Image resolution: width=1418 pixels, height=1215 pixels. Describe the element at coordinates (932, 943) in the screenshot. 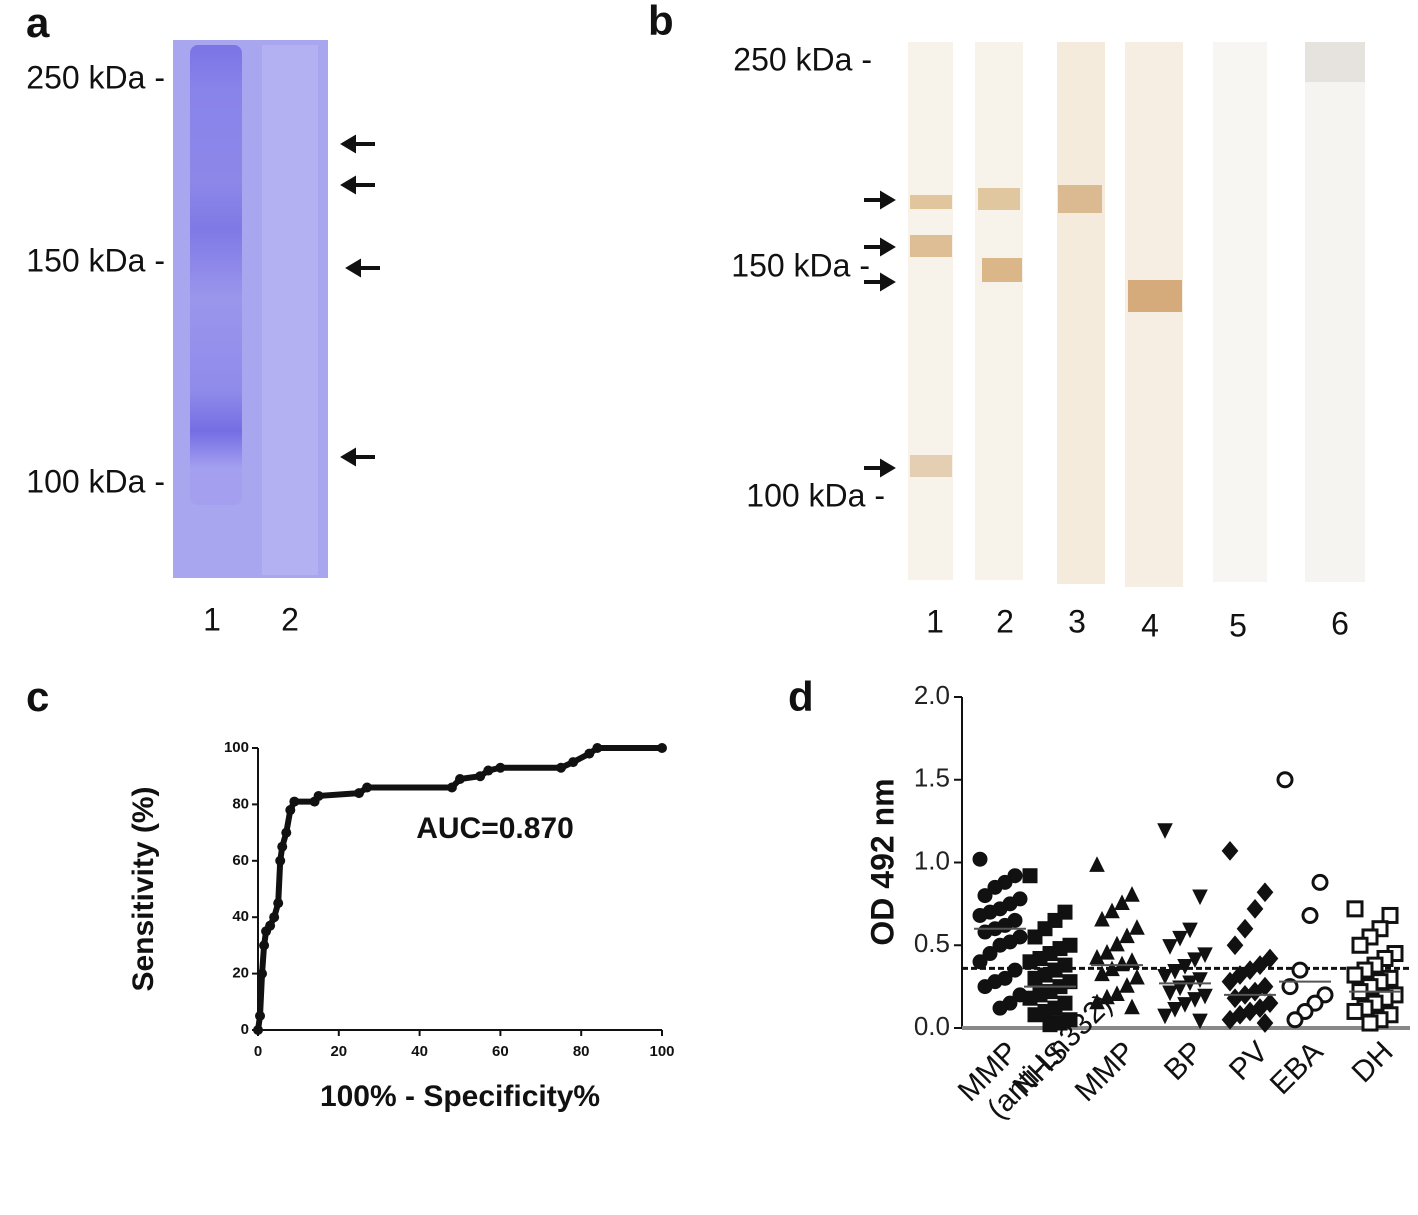

I see `y-tick-label: 0.5` at that location.